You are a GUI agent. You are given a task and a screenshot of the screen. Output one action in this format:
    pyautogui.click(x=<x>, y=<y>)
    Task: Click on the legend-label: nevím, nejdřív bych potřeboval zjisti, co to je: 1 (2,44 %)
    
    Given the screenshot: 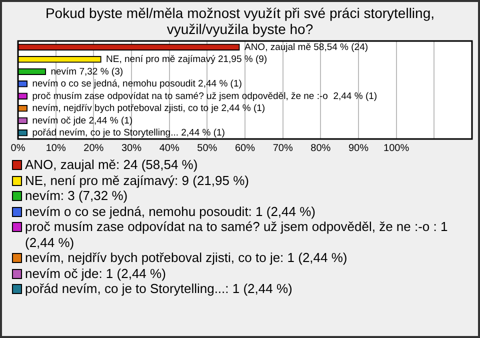 What is the action you would take?
    pyautogui.click(x=186, y=258)
    